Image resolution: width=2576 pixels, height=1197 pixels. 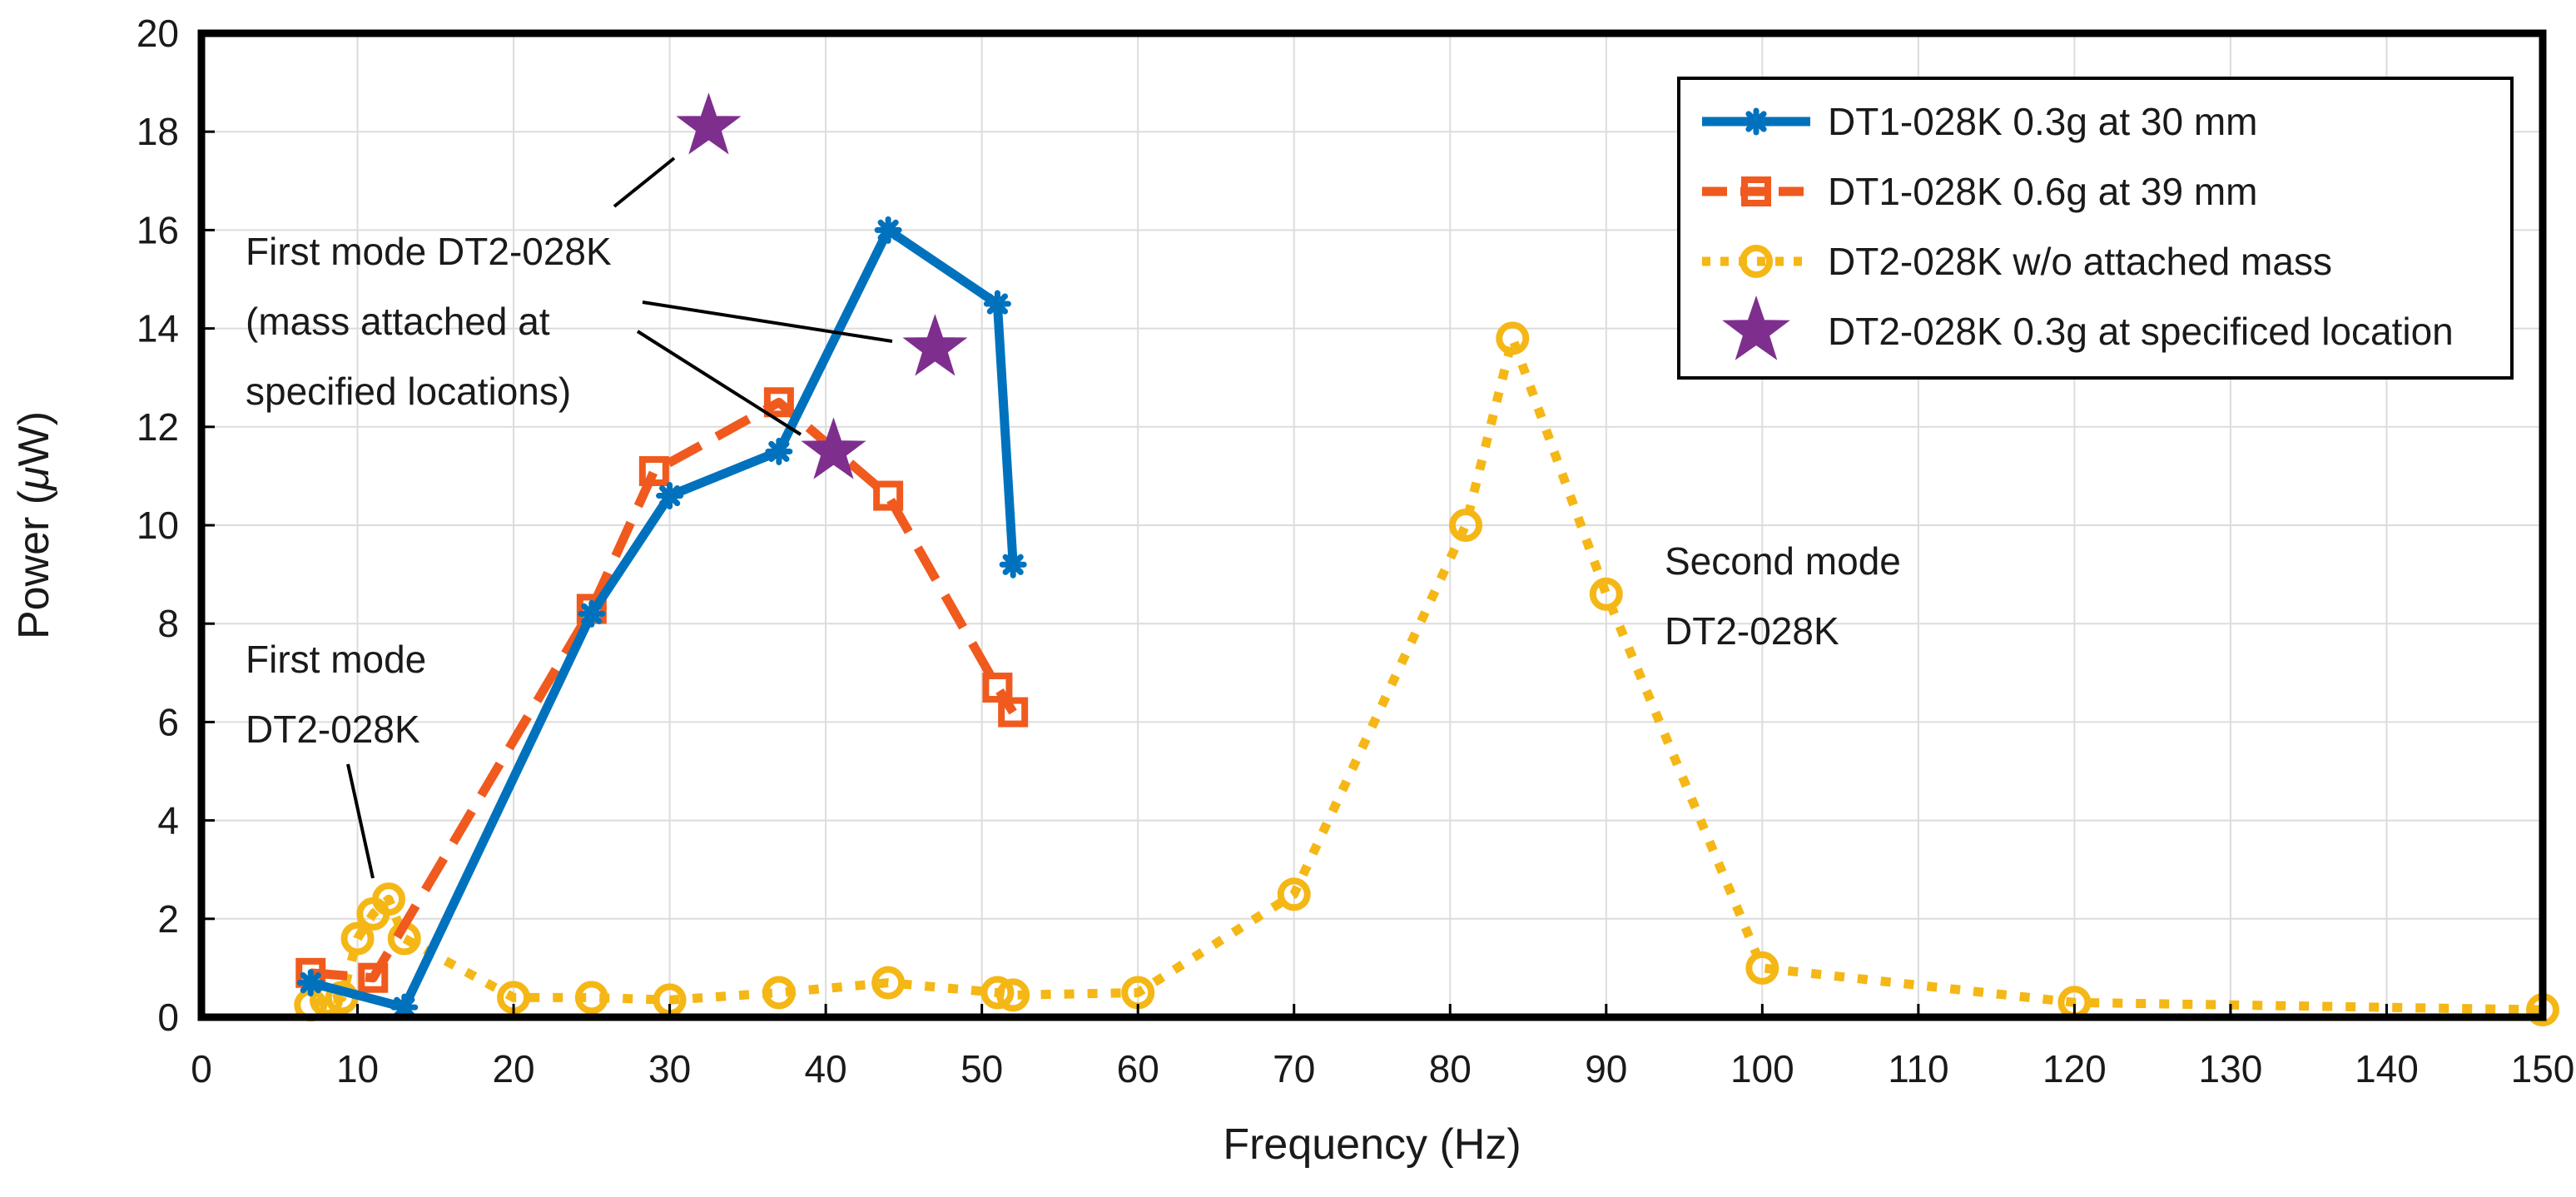 I want to click on y-tick-label: 10, so click(x=157, y=525).